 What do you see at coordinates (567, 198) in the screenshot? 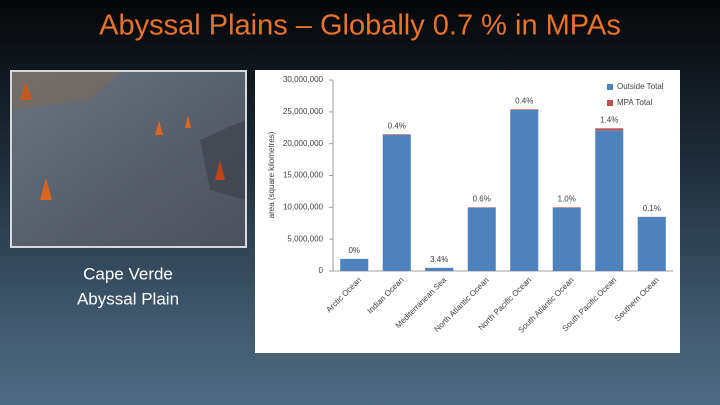
I see `percent-label: 1.0%` at bounding box center [567, 198].